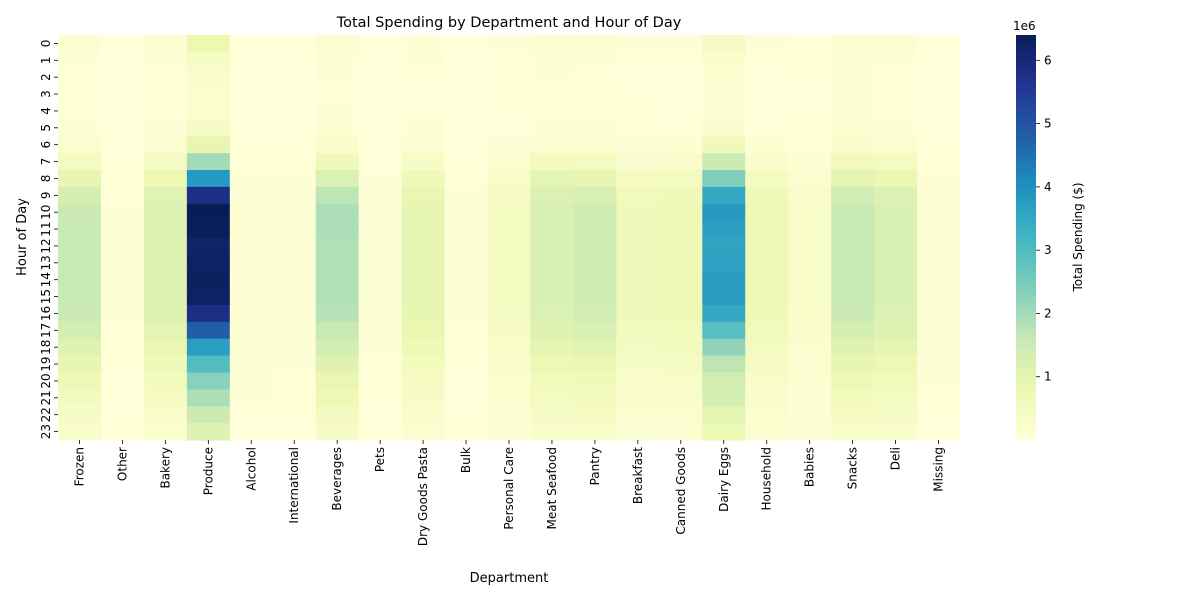 This screenshot has width=1200, height=600. I want to click on y-tick-label: 10, so click(46, 212).